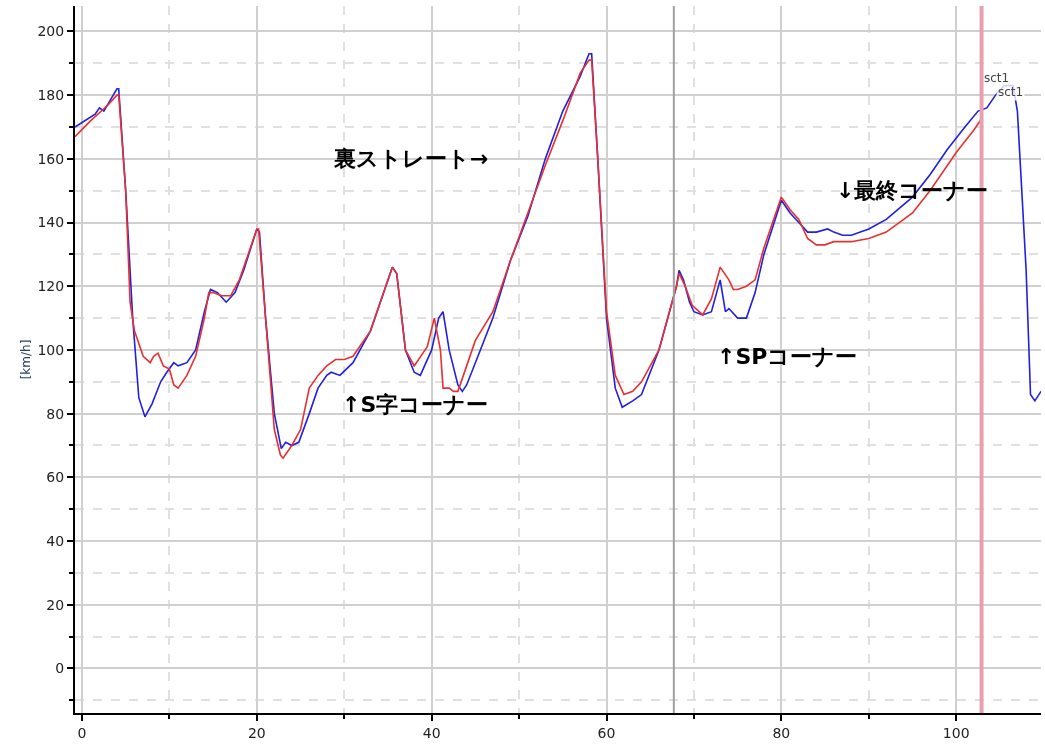 This screenshot has width=1045, height=749. I want to click on y-tick-label: 60, so click(55, 477).